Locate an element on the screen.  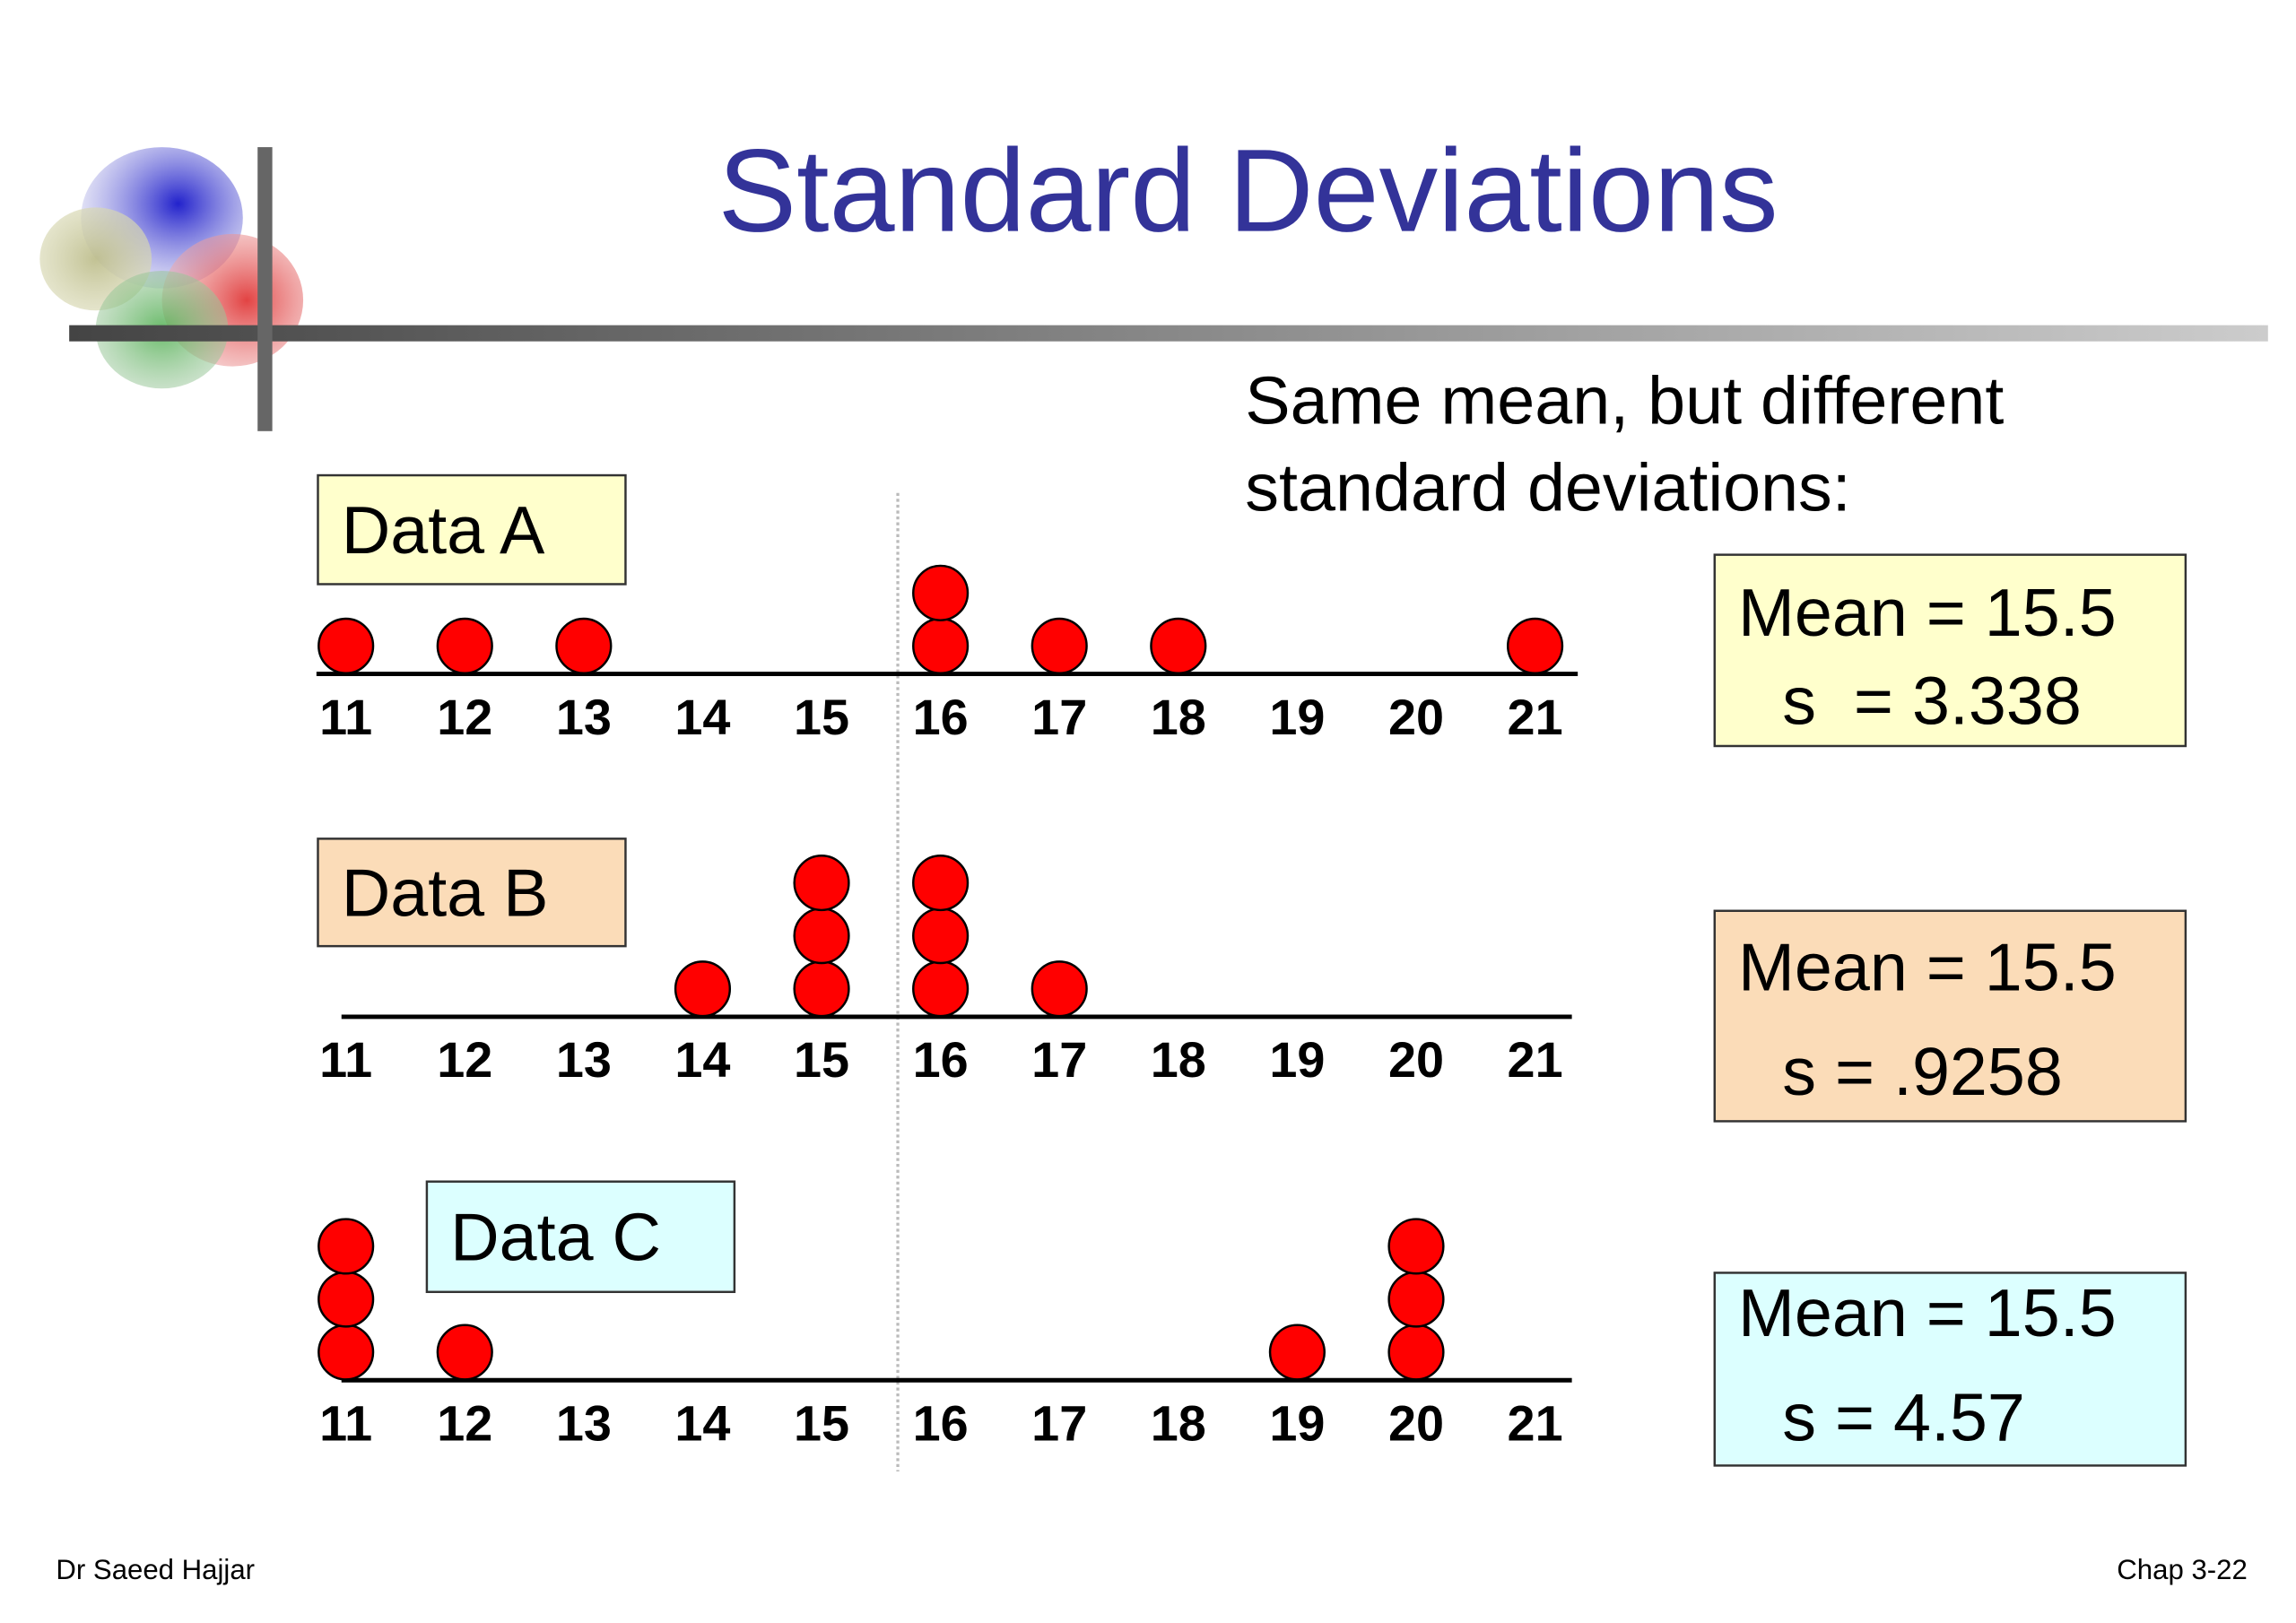
header-rule is located at coordinates (1168, 333).